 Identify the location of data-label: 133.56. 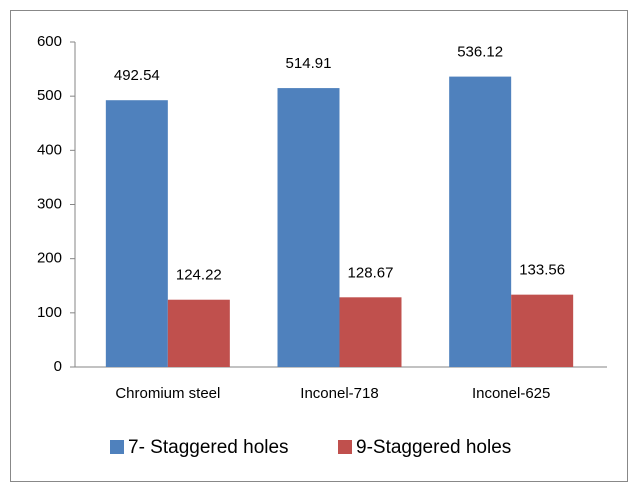
(542, 270).